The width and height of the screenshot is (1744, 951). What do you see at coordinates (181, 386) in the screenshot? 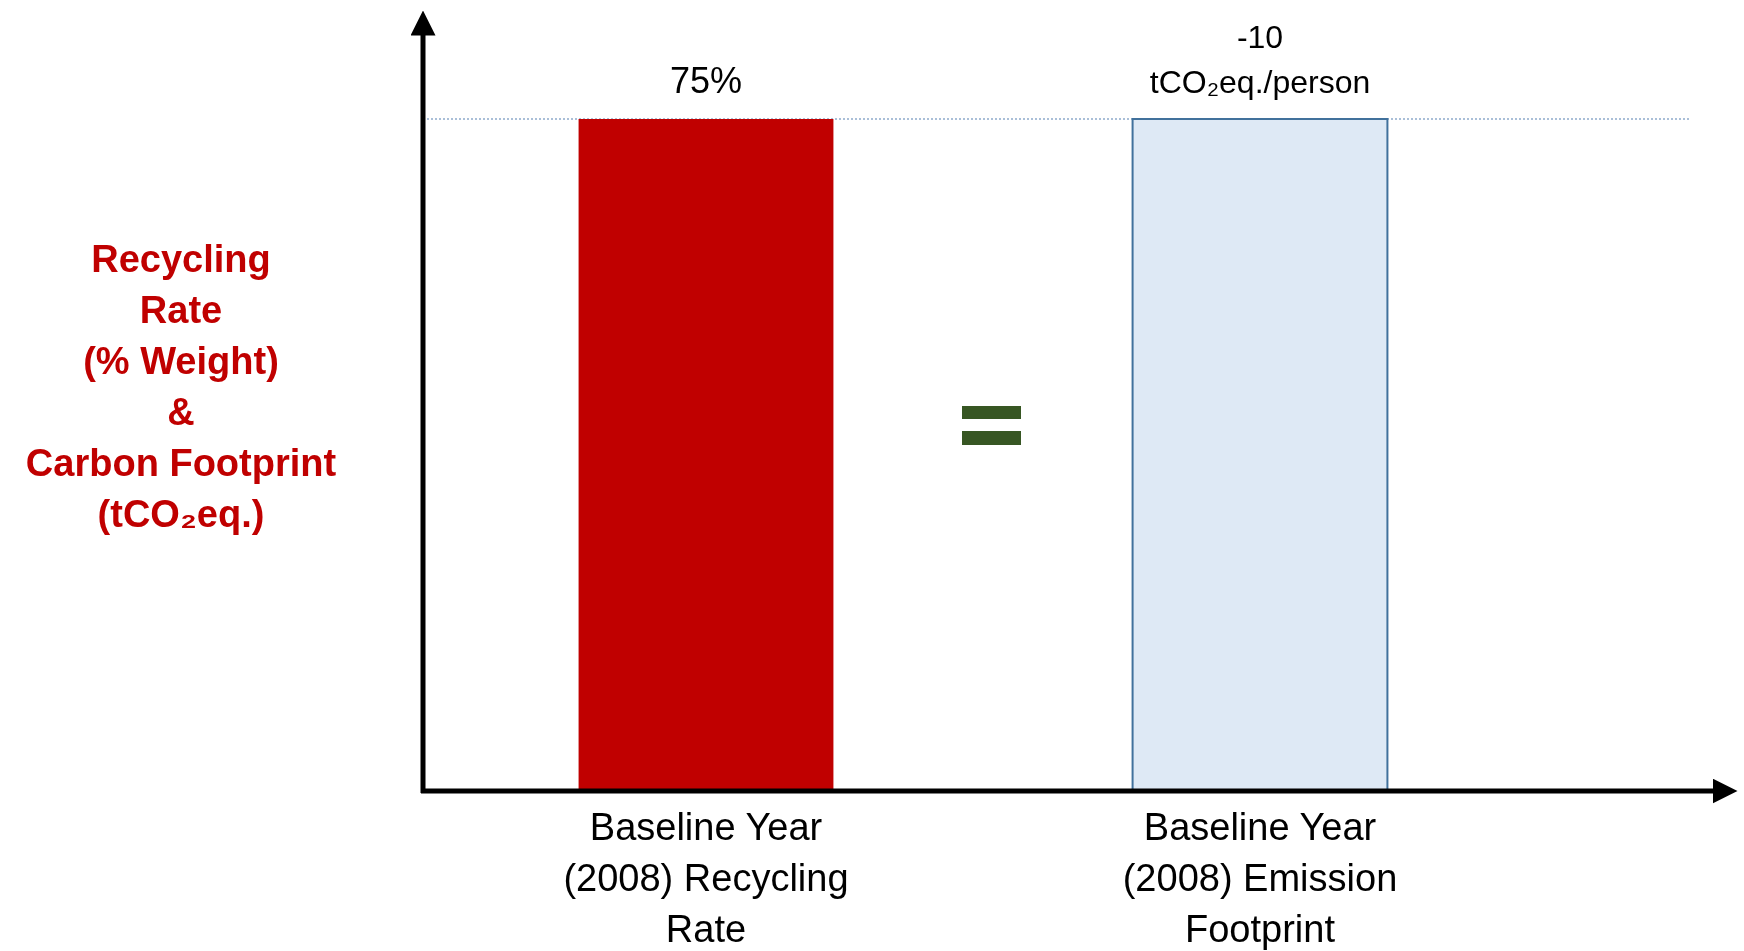
I see `y-axis-title: Recycling Rate (% Weight) & Carbon Footprint (tCO₂eq.)` at bounding box center [181, 386].